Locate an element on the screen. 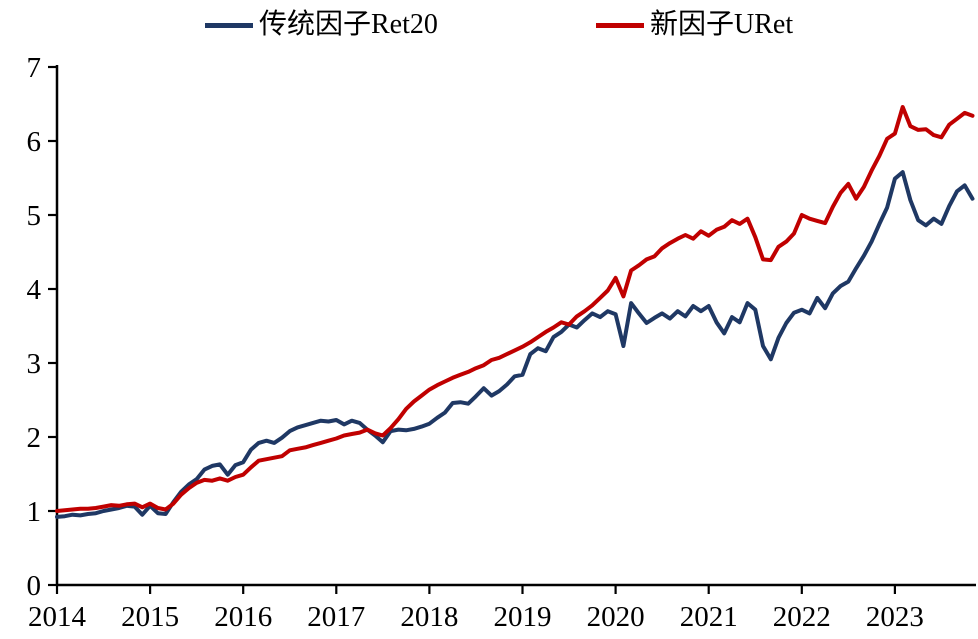 This screenshot has width=978, height=639. y-axis-label: 7 is located at coordinates (34, 68).